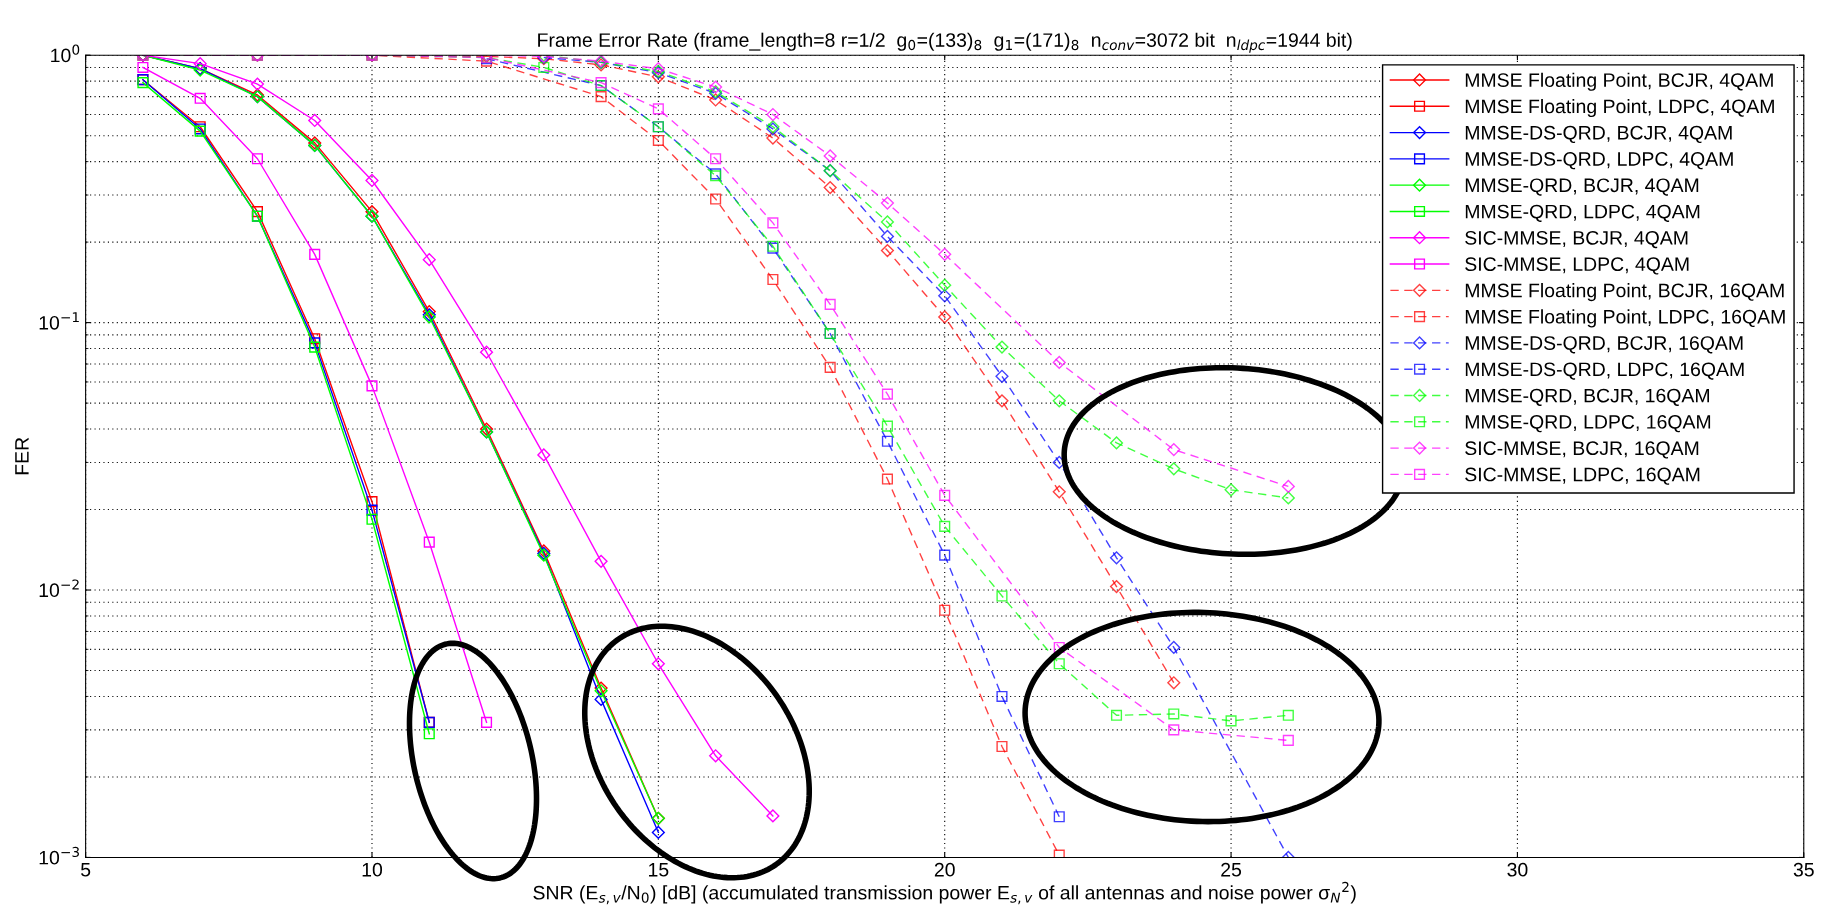 The image size is (1822, 920). Describe the element at coordinates (1587, 397) in the screenshot. I see `legend-label: MMSE-QRD, BCJR, 16QAM` at that location.